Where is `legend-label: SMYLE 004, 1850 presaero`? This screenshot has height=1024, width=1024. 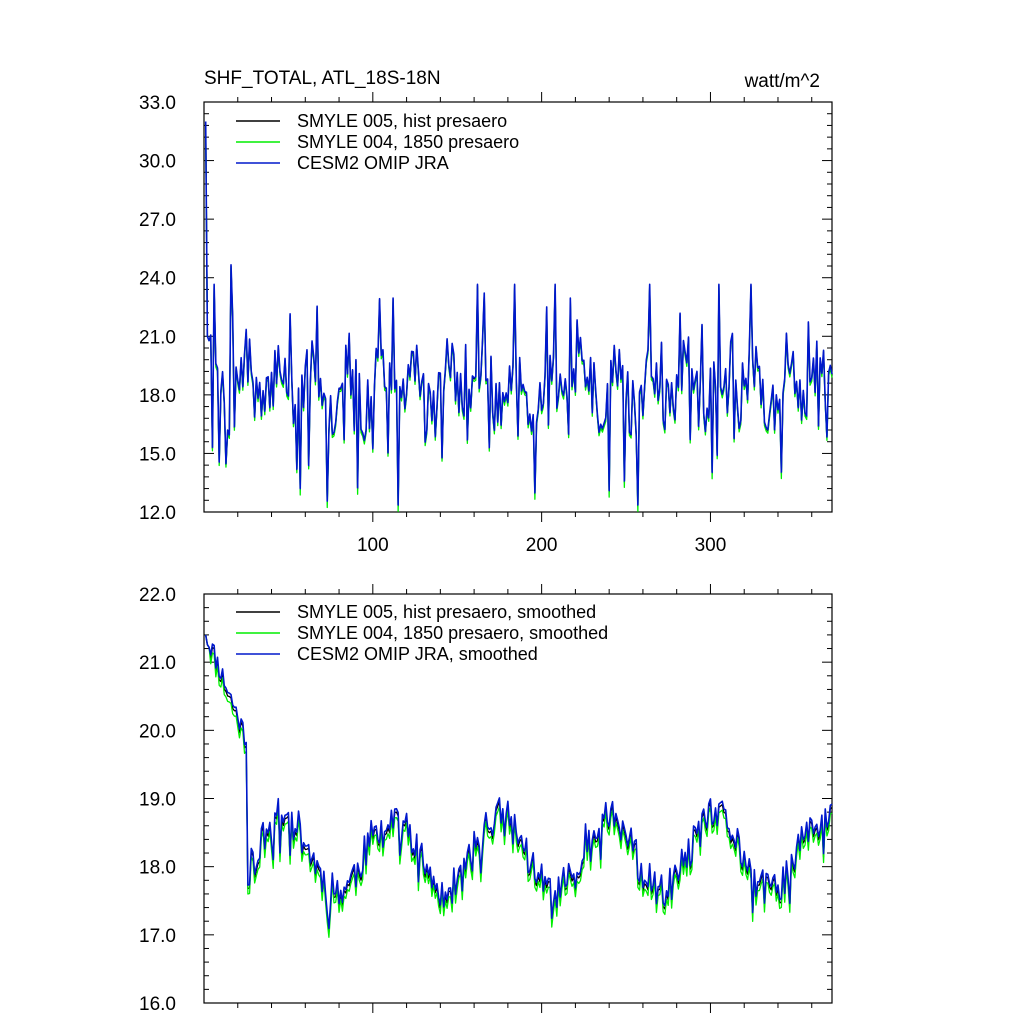 legend-label: SMYLE 004, 1850 presaero is located at coordinates (408, 142).